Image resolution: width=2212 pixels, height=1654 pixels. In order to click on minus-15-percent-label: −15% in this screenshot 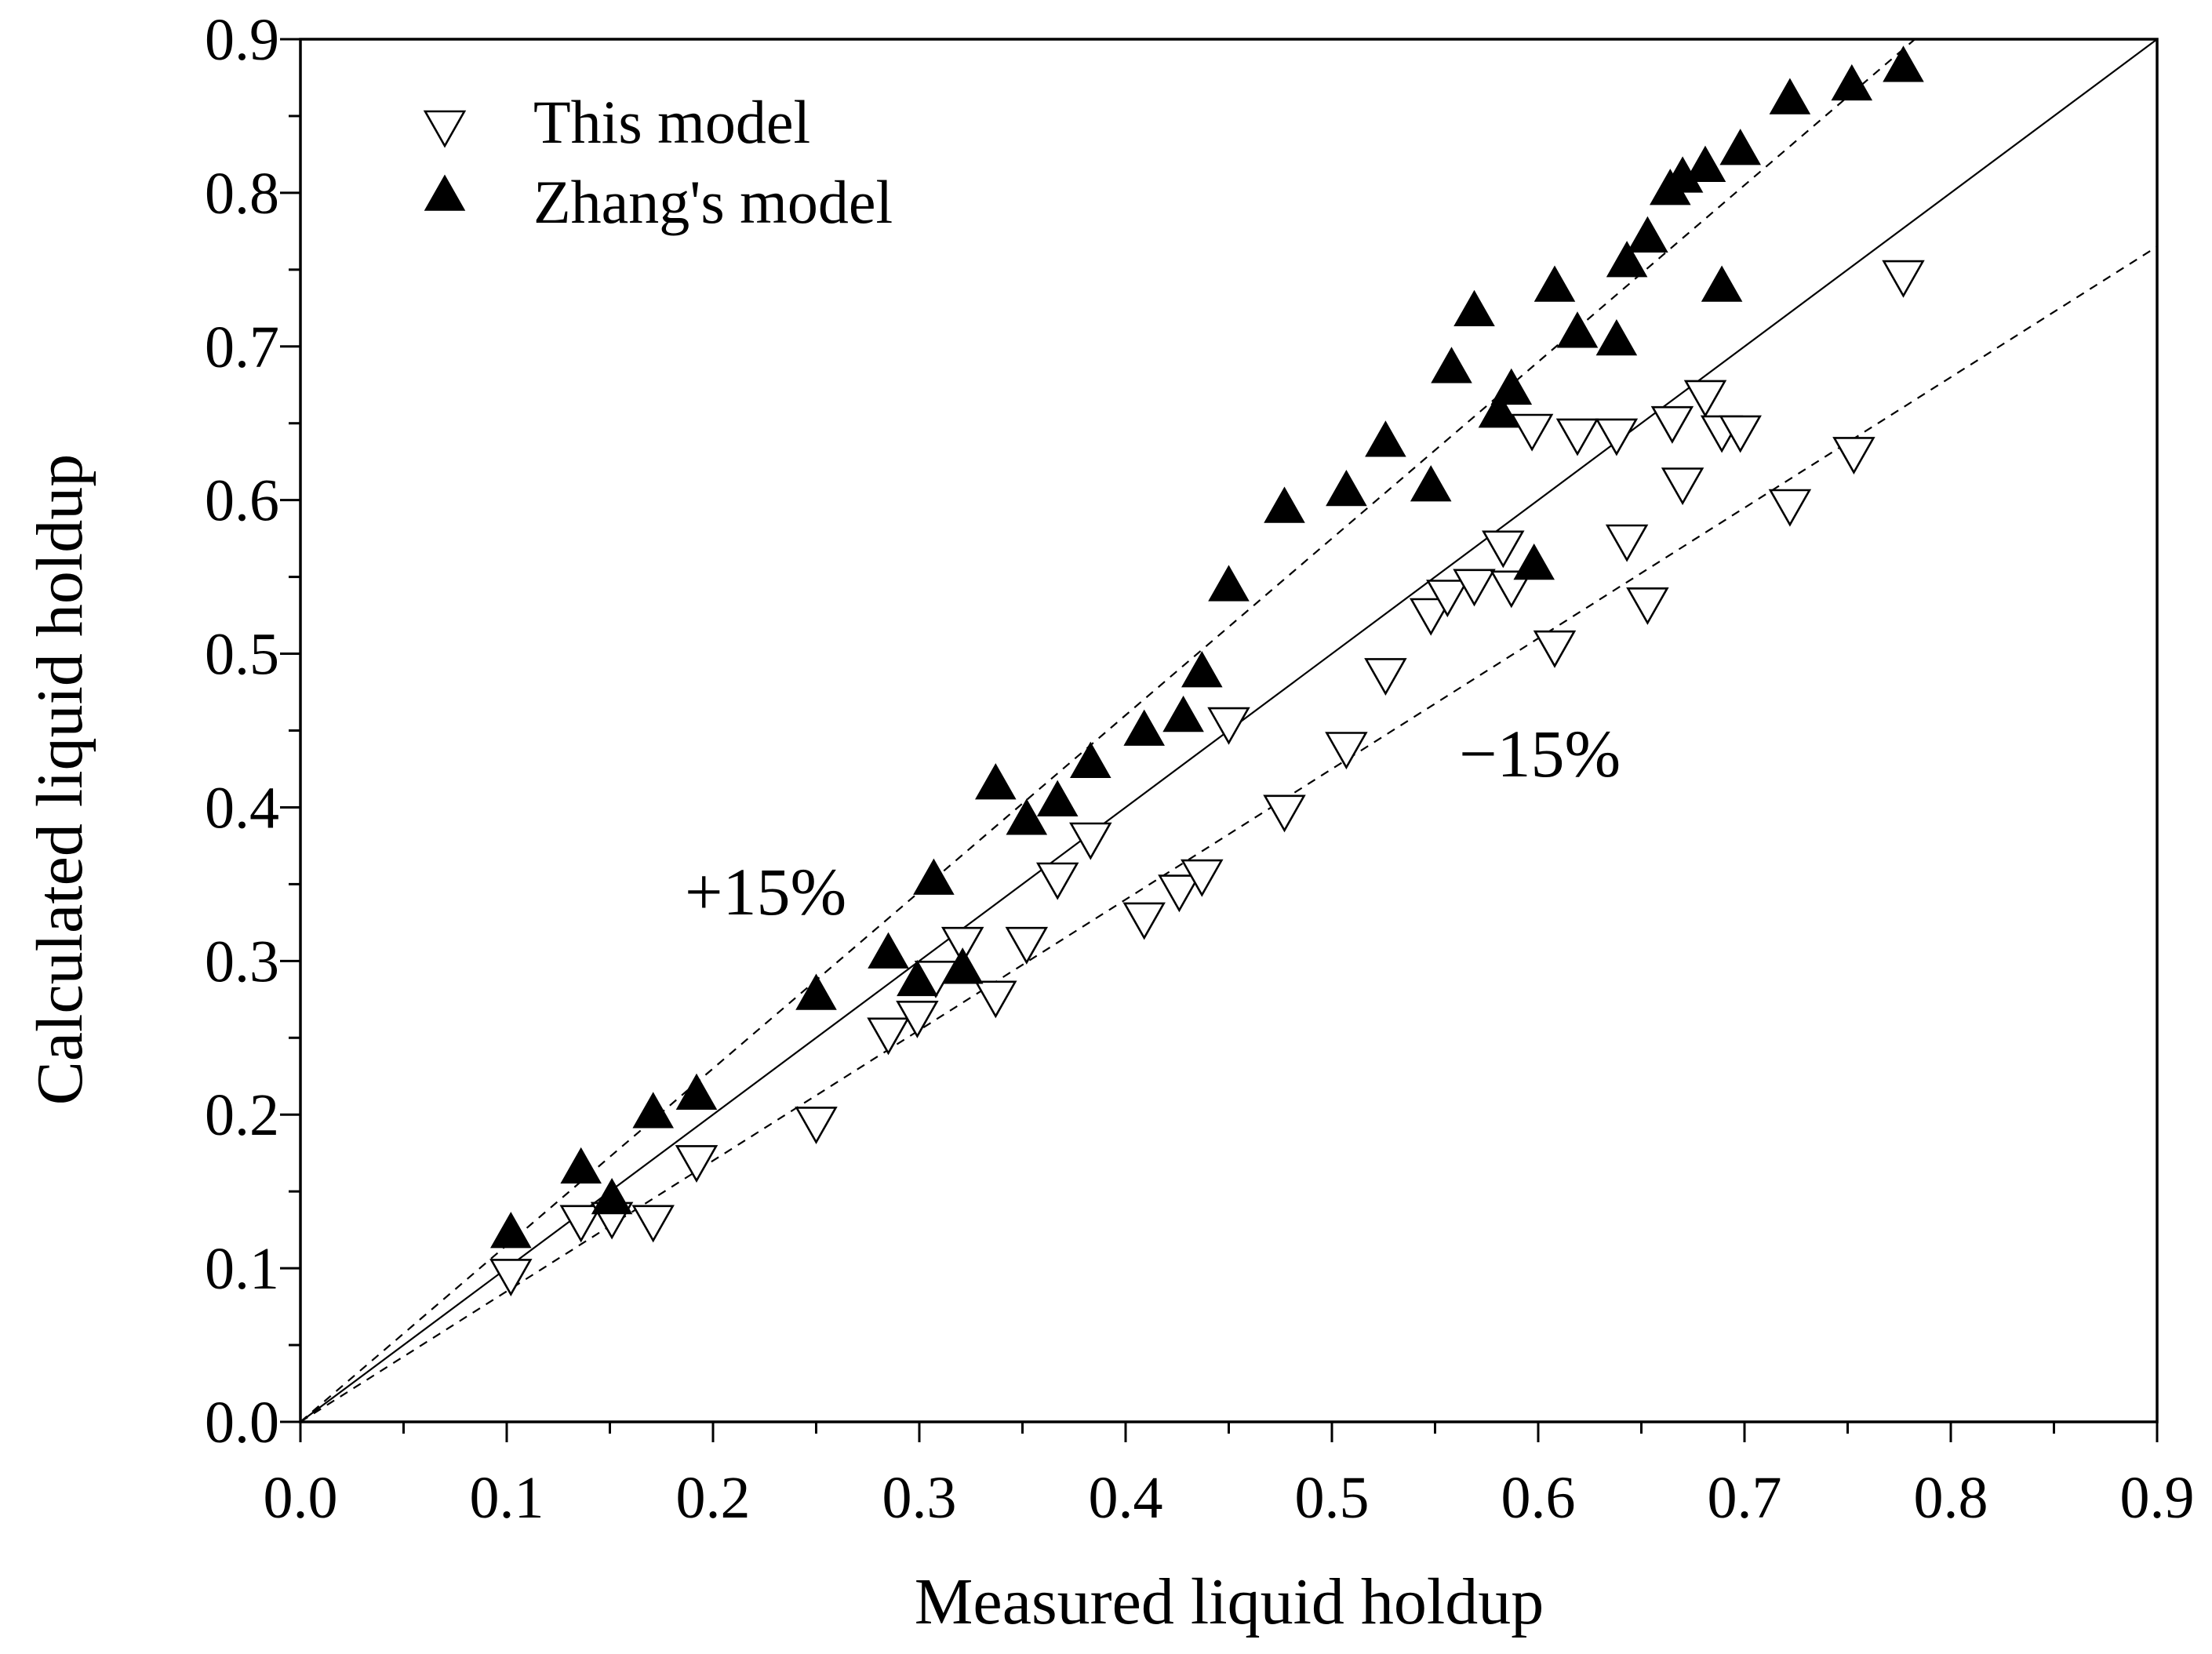, I will do `click(1540, 753)`.